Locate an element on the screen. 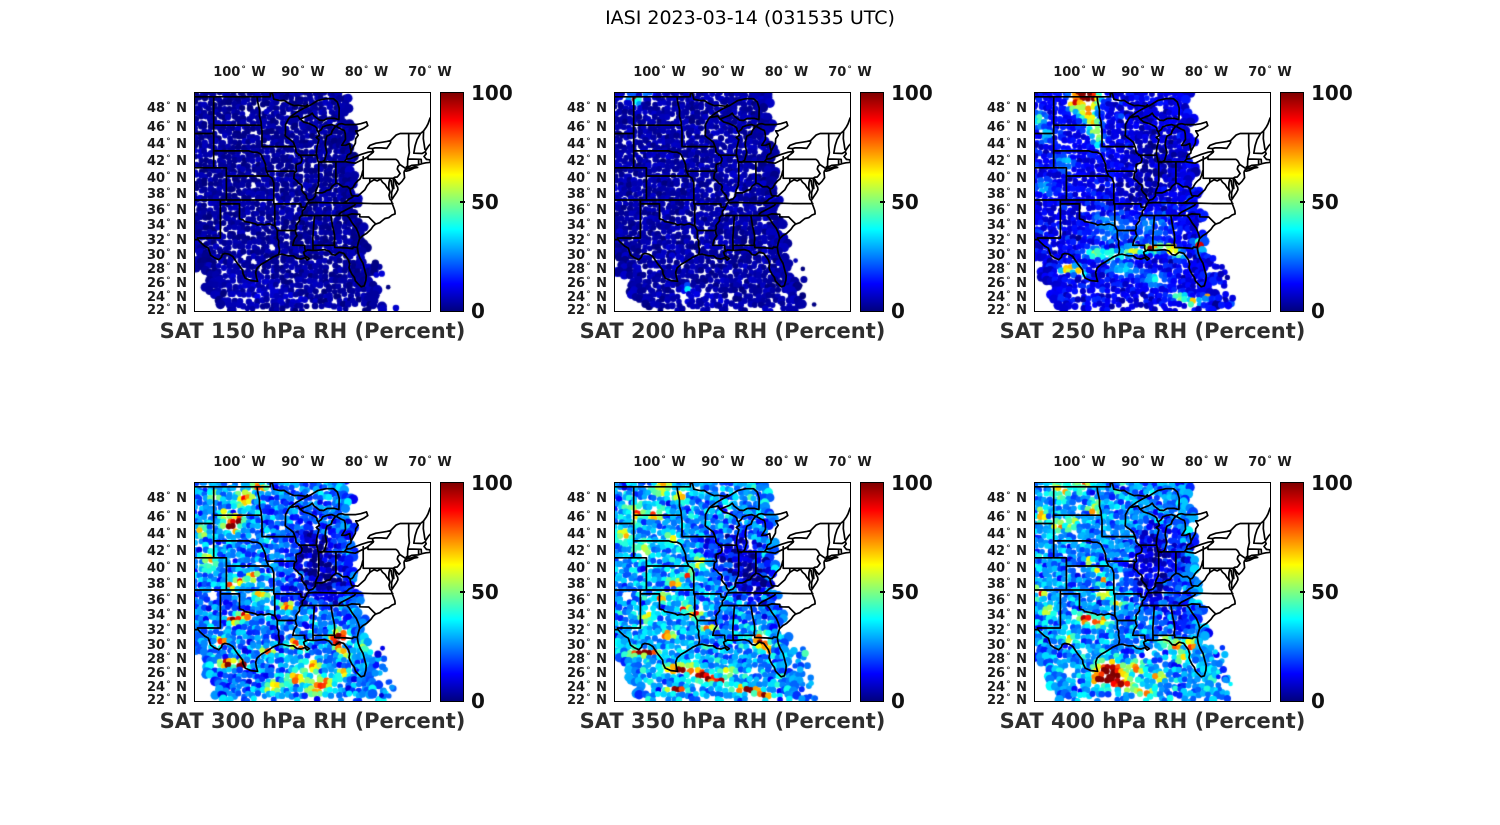 Image resolution: width=1500 pixels, height=825 pixels. lat-tick-label: 28° N is located at coordinates (167, 659).